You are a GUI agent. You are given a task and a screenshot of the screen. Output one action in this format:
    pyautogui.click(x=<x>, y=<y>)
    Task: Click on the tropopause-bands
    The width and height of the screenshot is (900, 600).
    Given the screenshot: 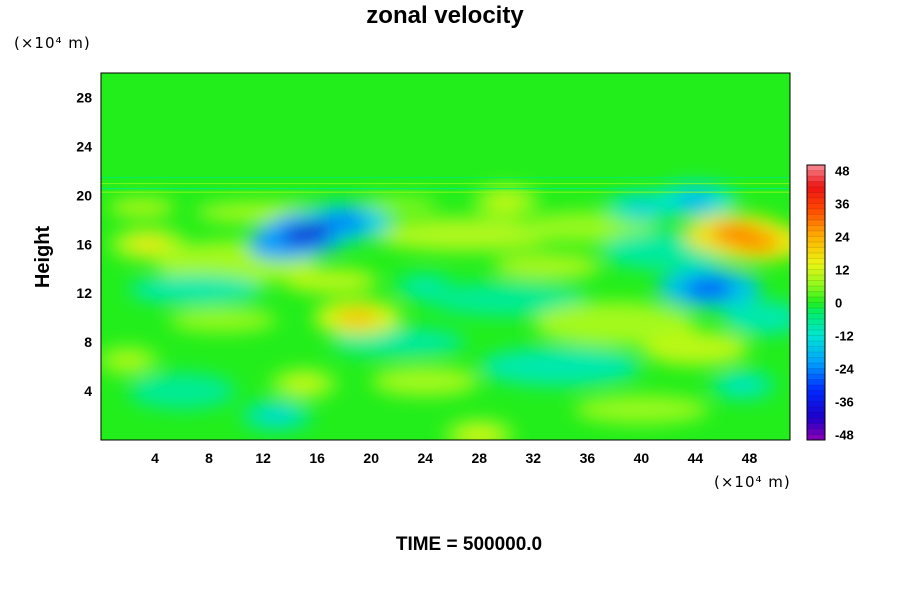 What is the action you would take?
    pyautogui.click(x=445, y=184)
    